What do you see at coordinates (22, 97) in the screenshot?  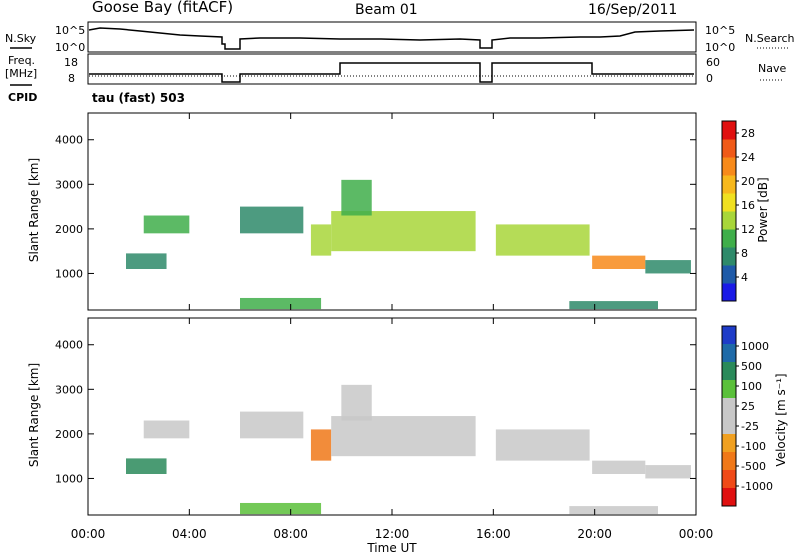 I see `cpid-label: CPID` at bounding box center [22, 97].